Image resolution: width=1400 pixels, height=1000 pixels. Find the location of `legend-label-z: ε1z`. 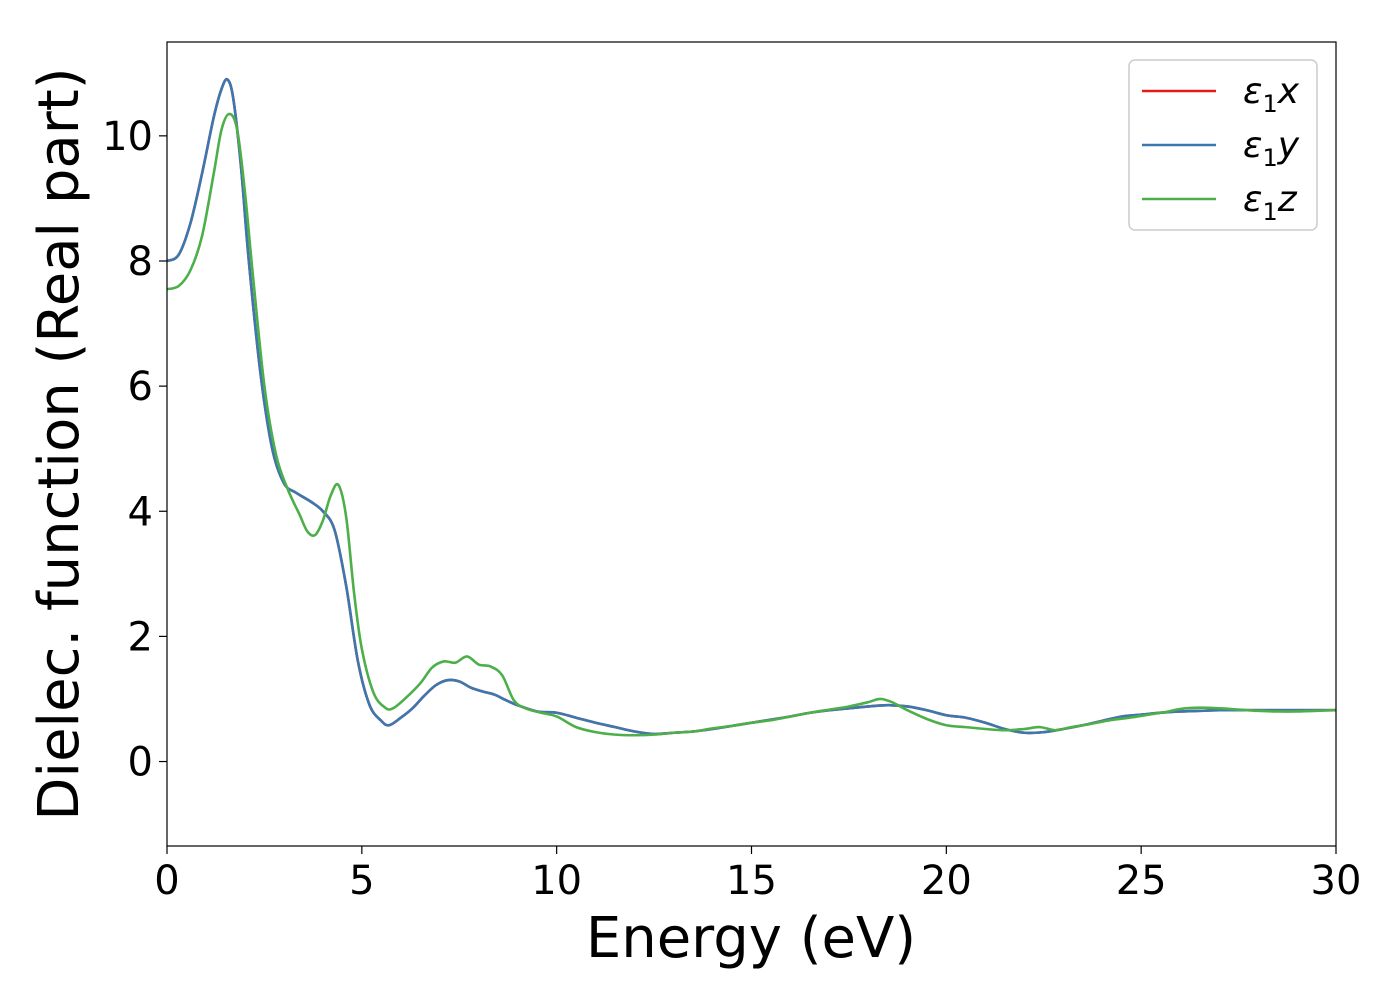

legend-label-z: ε1z is located at coordinates (1270, 202).